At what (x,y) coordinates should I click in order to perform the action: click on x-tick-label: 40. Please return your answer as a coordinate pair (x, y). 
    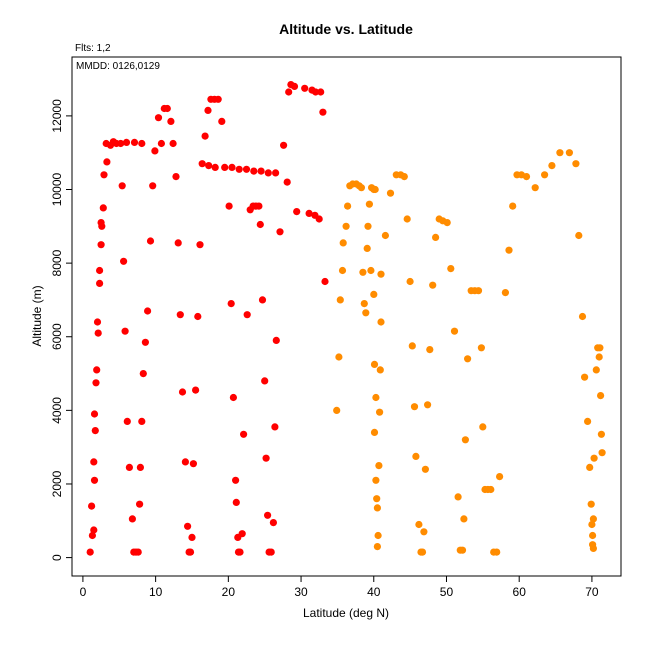
    Looking at the image, I should click on (374, 592).